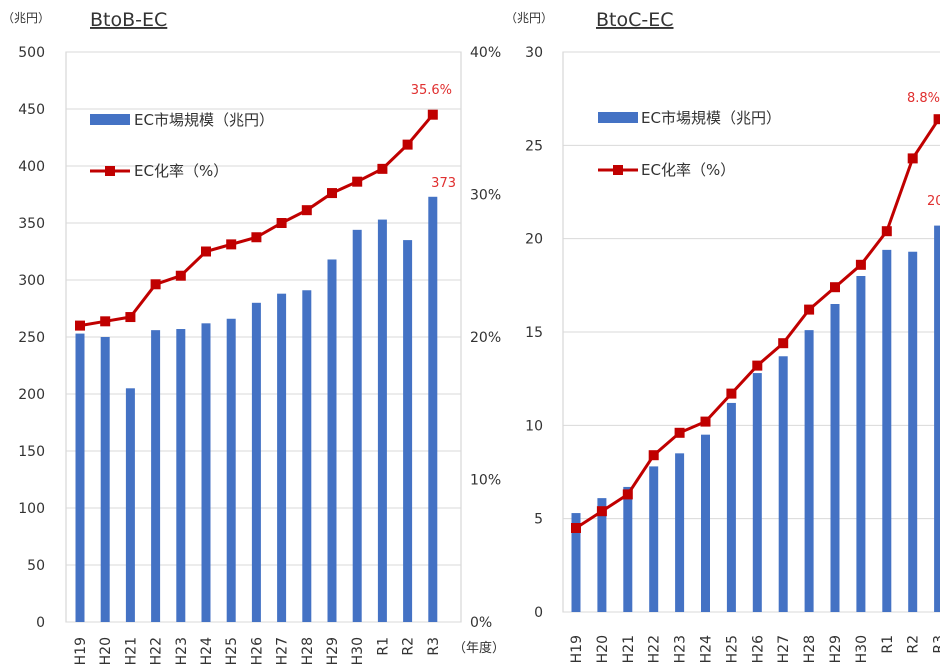 The width and height of the screenshot is (940, 667). Describe the element at coordinates (576, 562) in the screenshot. I see `btoc-bar-H19` at that location.